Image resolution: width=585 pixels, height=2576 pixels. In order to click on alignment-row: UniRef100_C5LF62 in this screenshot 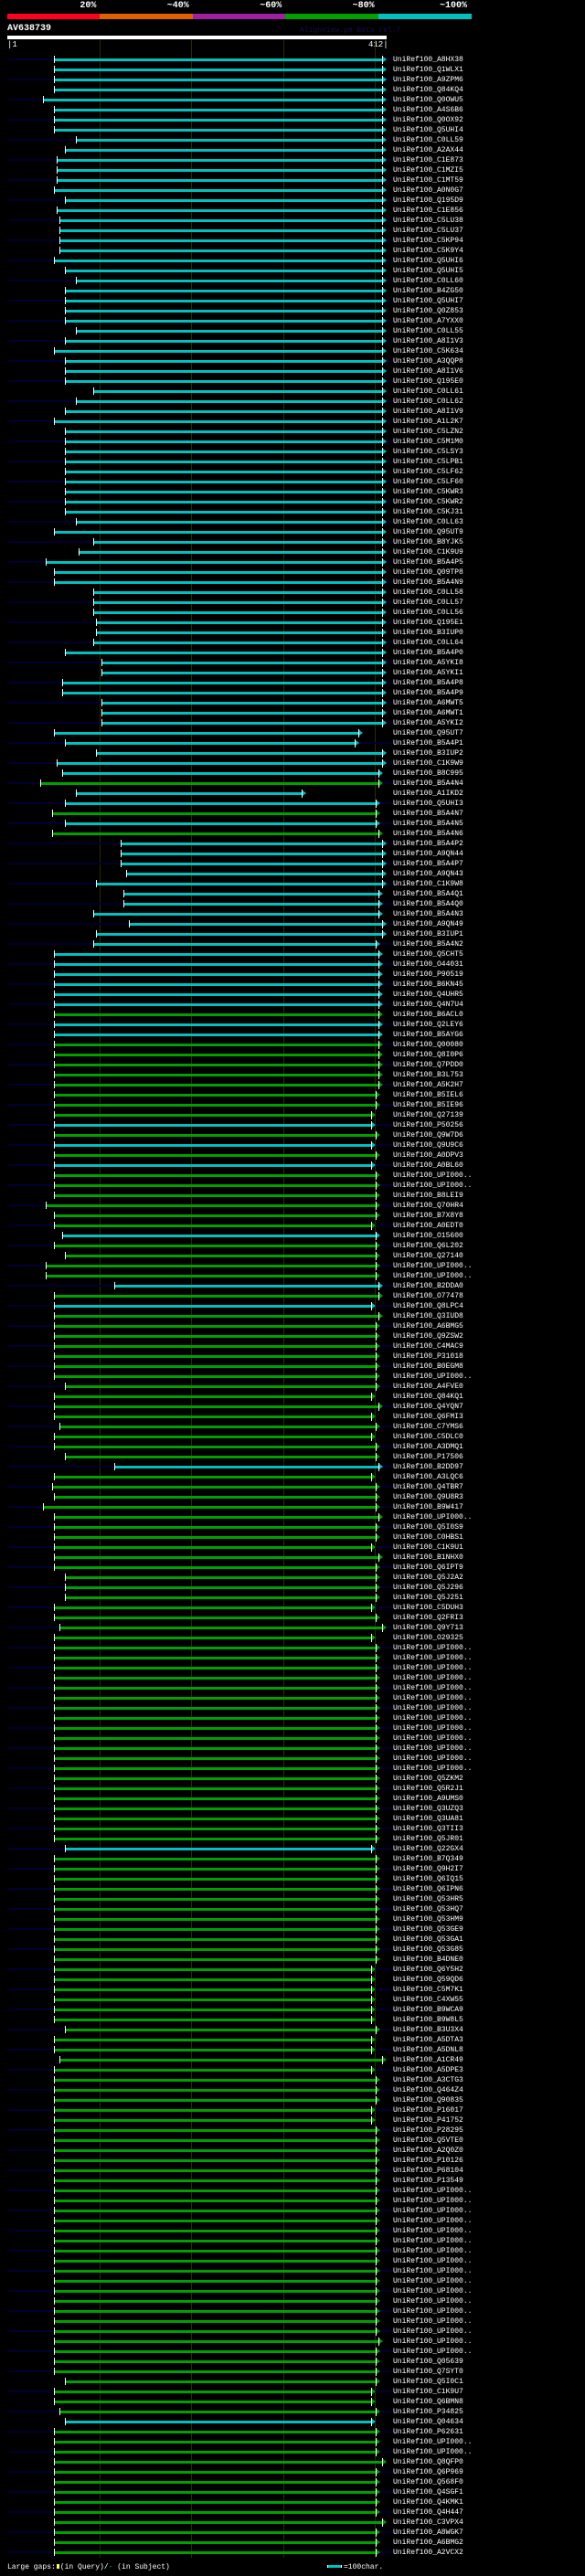, I will do `click(293, 472)`.